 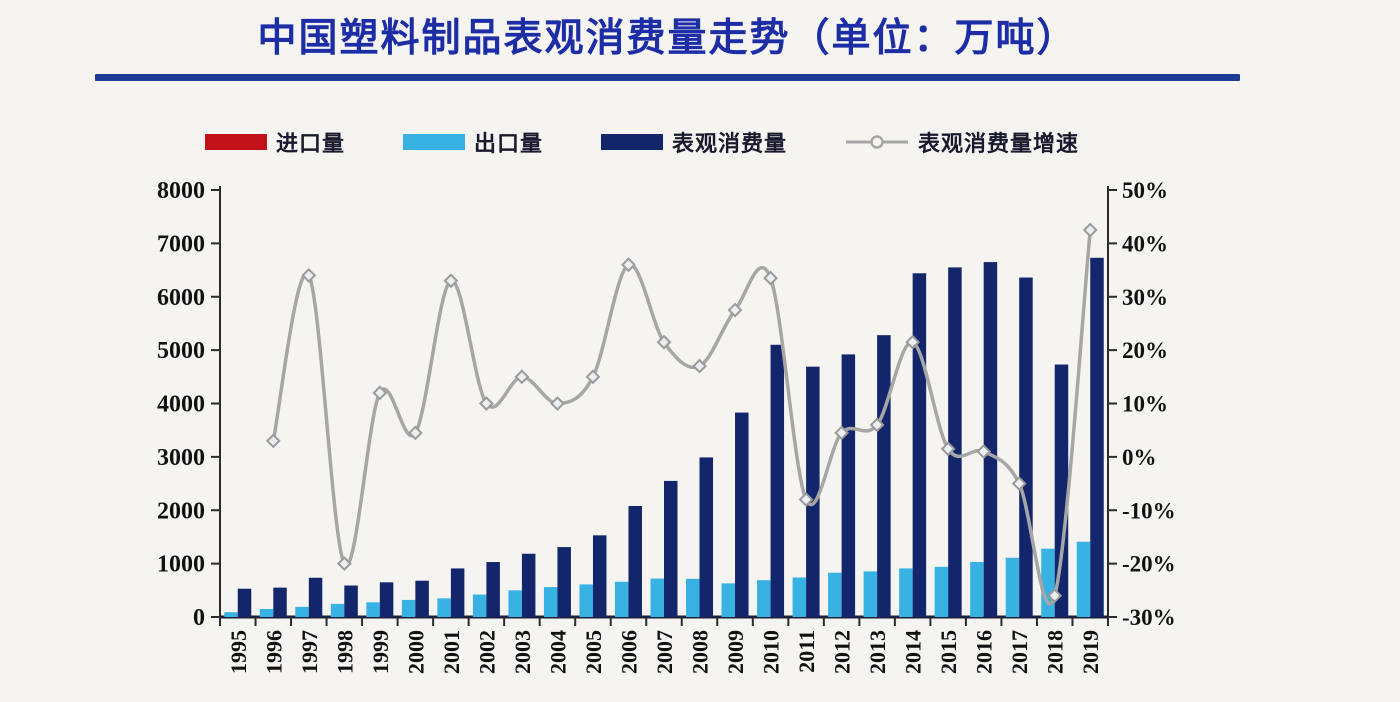 What do you see at coordinates (984, 652) in the screenshot?
I see `x-tick-label-2016: 2016` at bounding box center [984, 652].